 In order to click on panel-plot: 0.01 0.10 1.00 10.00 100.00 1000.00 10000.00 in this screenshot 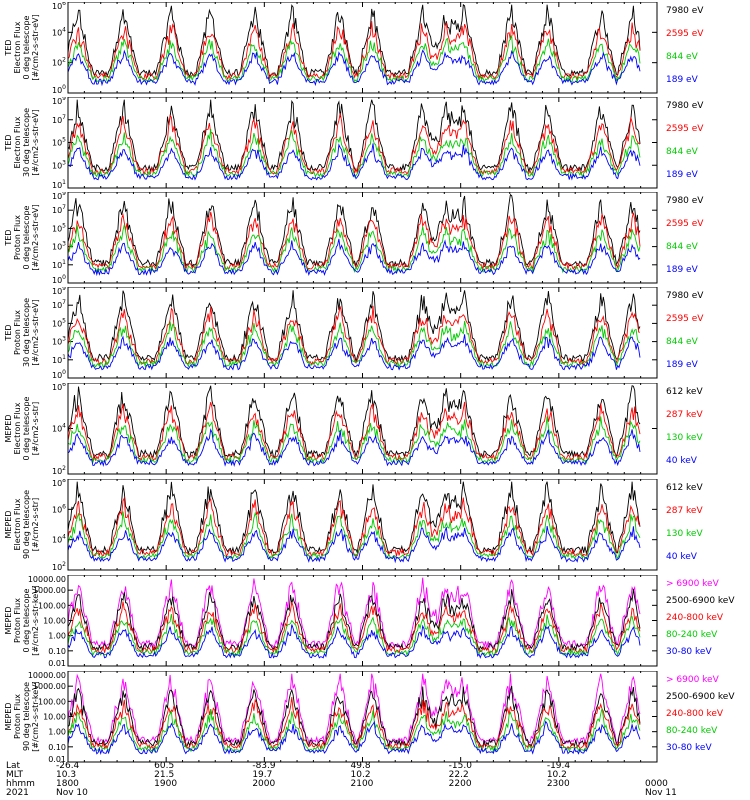, I will do `click(343, 621)`.